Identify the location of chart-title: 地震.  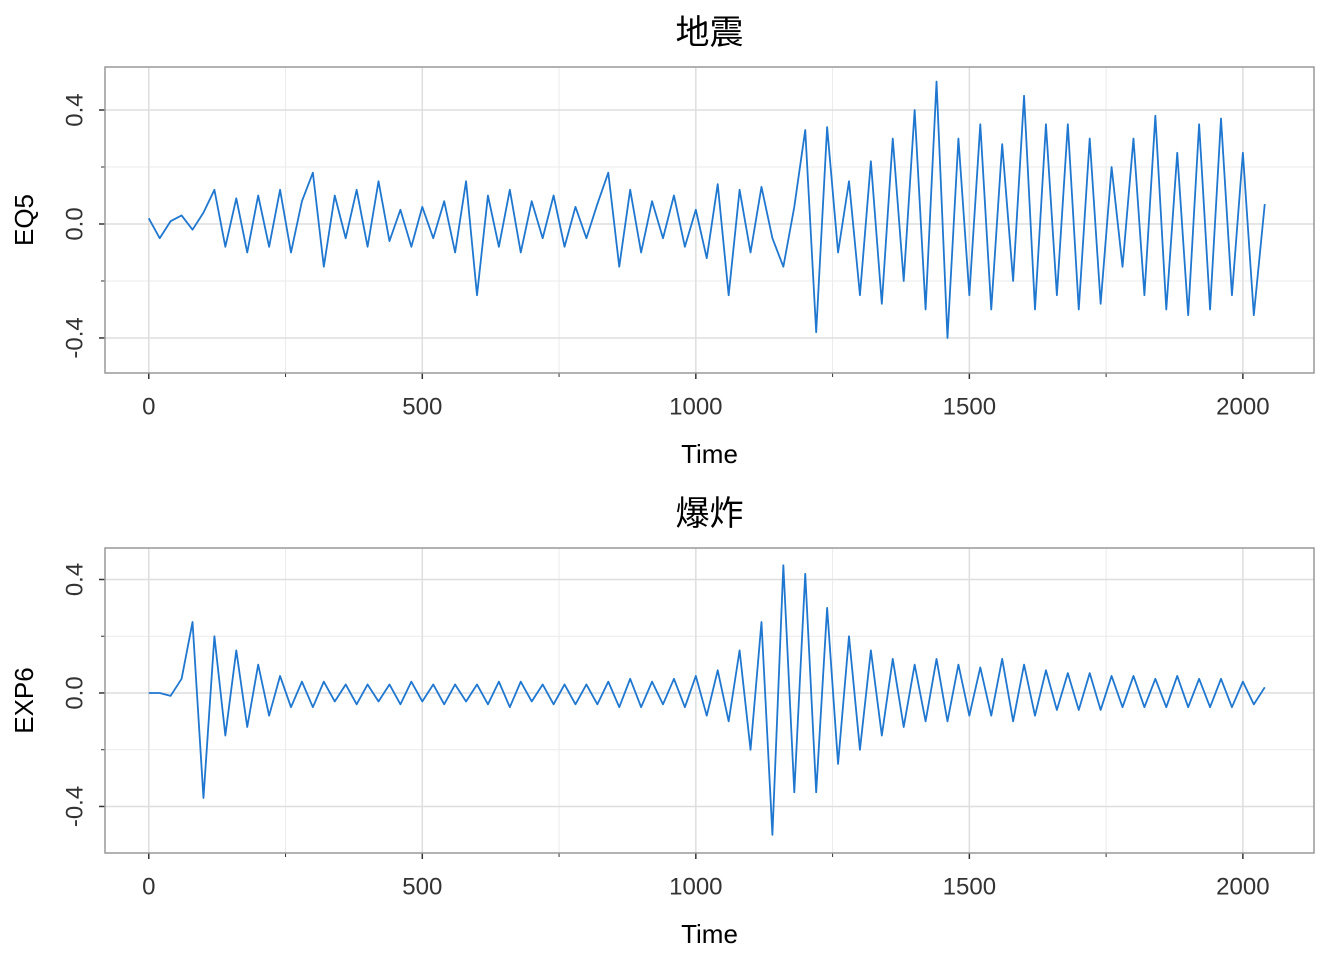
(710, 33).